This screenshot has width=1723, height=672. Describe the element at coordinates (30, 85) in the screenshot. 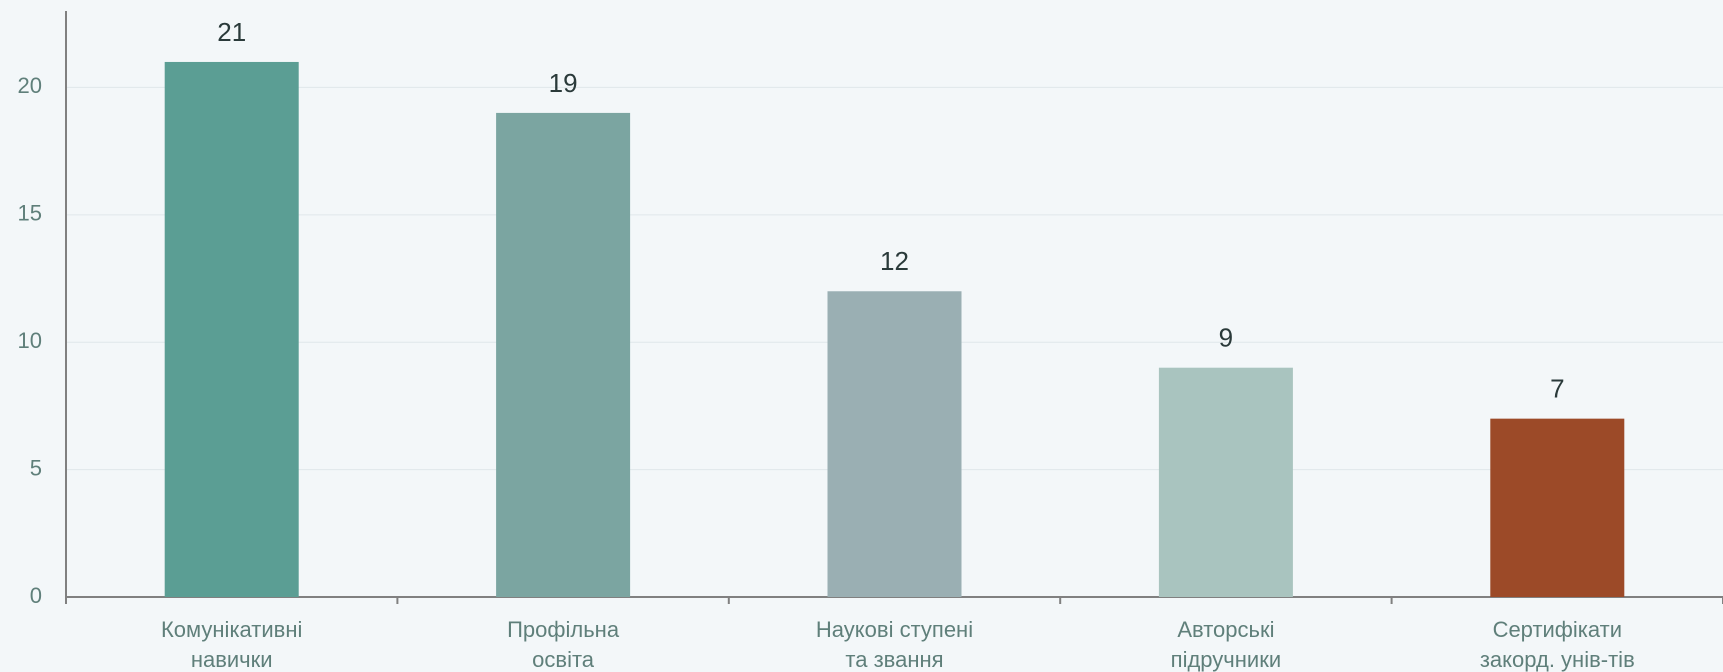

I see `y-tick-label: 20` at that location.